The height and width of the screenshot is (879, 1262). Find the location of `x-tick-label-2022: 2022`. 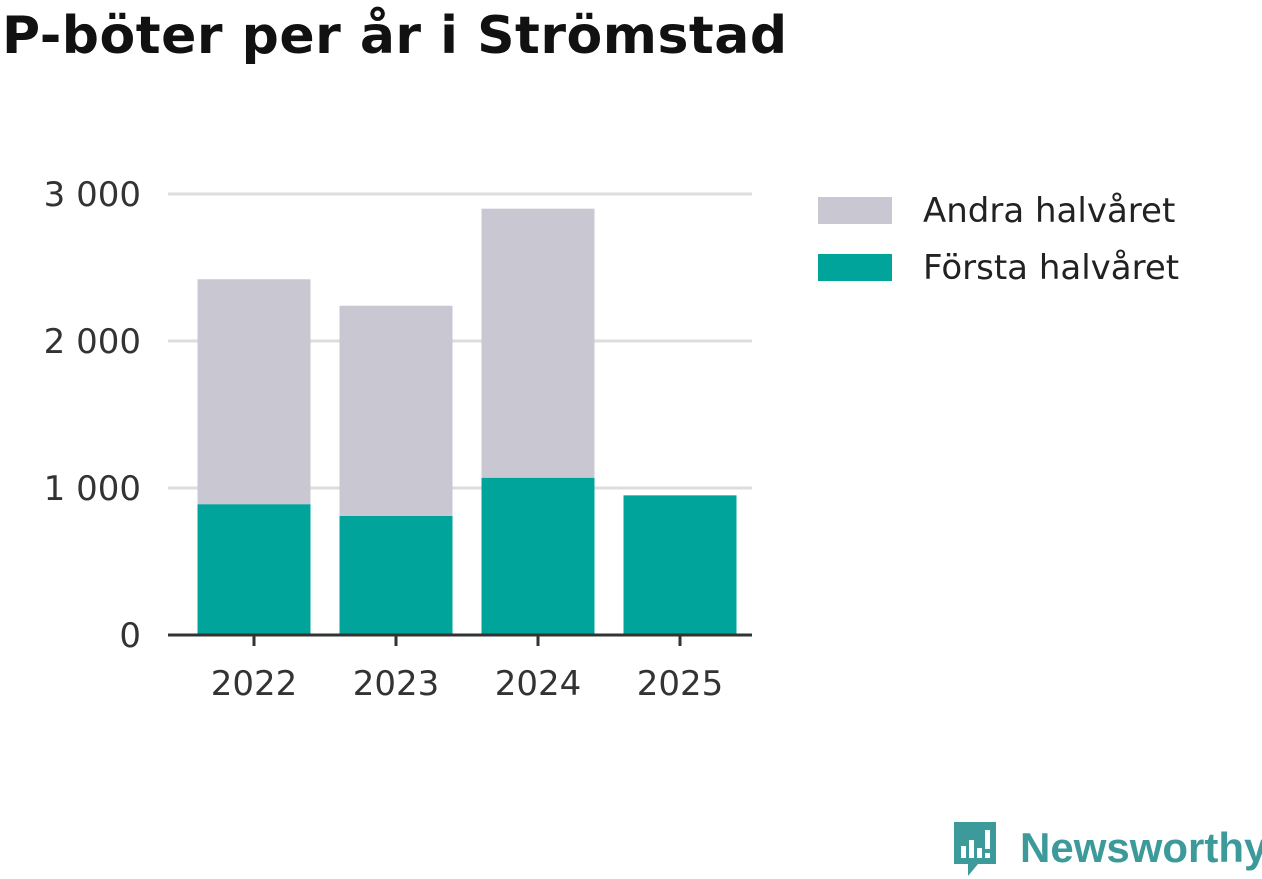

x-tick-label-2022: 2022 is located at coordinates (254, 684).